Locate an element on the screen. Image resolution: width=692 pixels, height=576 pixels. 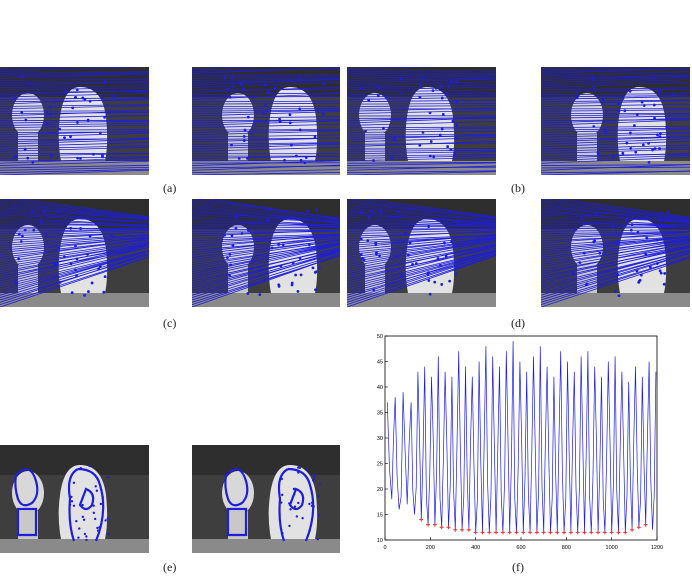
feature-points is located at coordinates (624, 120).